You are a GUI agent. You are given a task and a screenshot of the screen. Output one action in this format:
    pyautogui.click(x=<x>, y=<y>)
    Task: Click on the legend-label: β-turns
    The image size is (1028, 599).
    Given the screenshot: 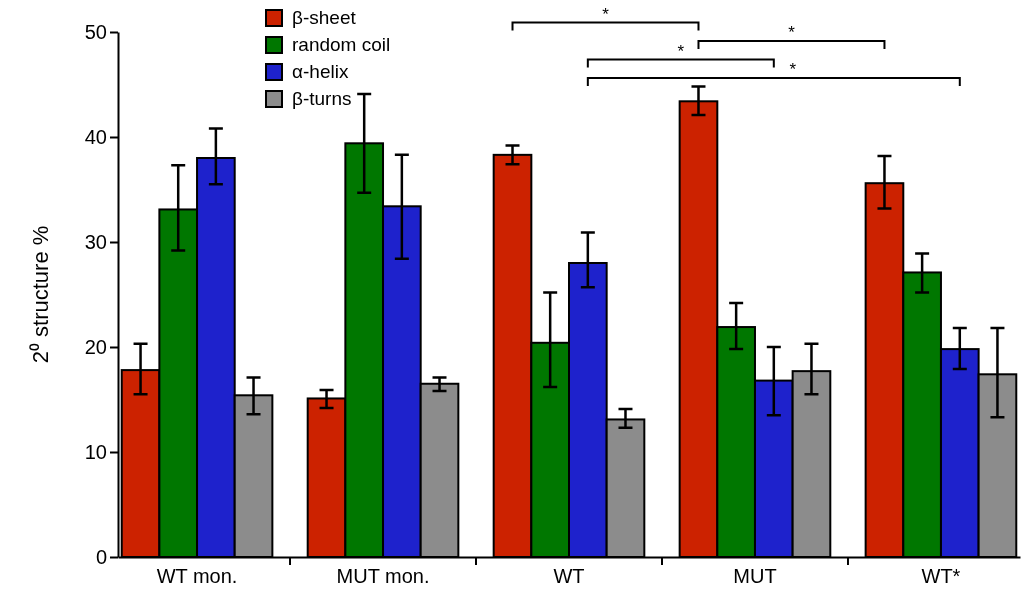 What is the action you would take?
    pyautogui.click(x=322, y=98)
    